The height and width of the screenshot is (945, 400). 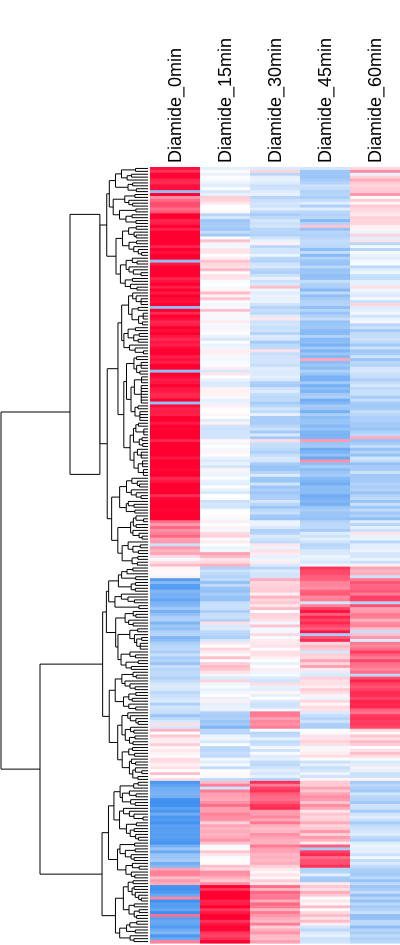 What do you see at coordinates (275, 100) in the screenshot?
I see `column-label-diamide-30min: Diamide_30min` at bounding box center [275, 100].